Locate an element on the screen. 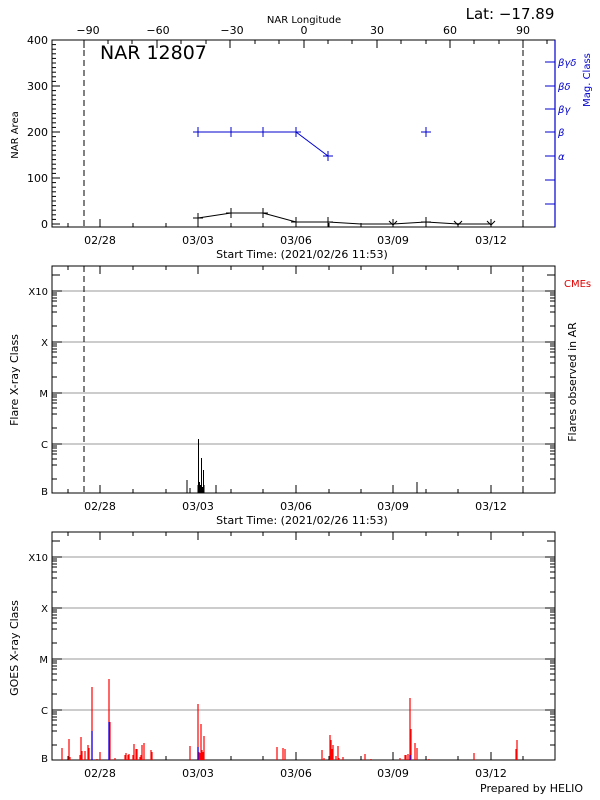 This screenshot has width=600, height=800. mag-class-series is located at coordinates (312, 144).